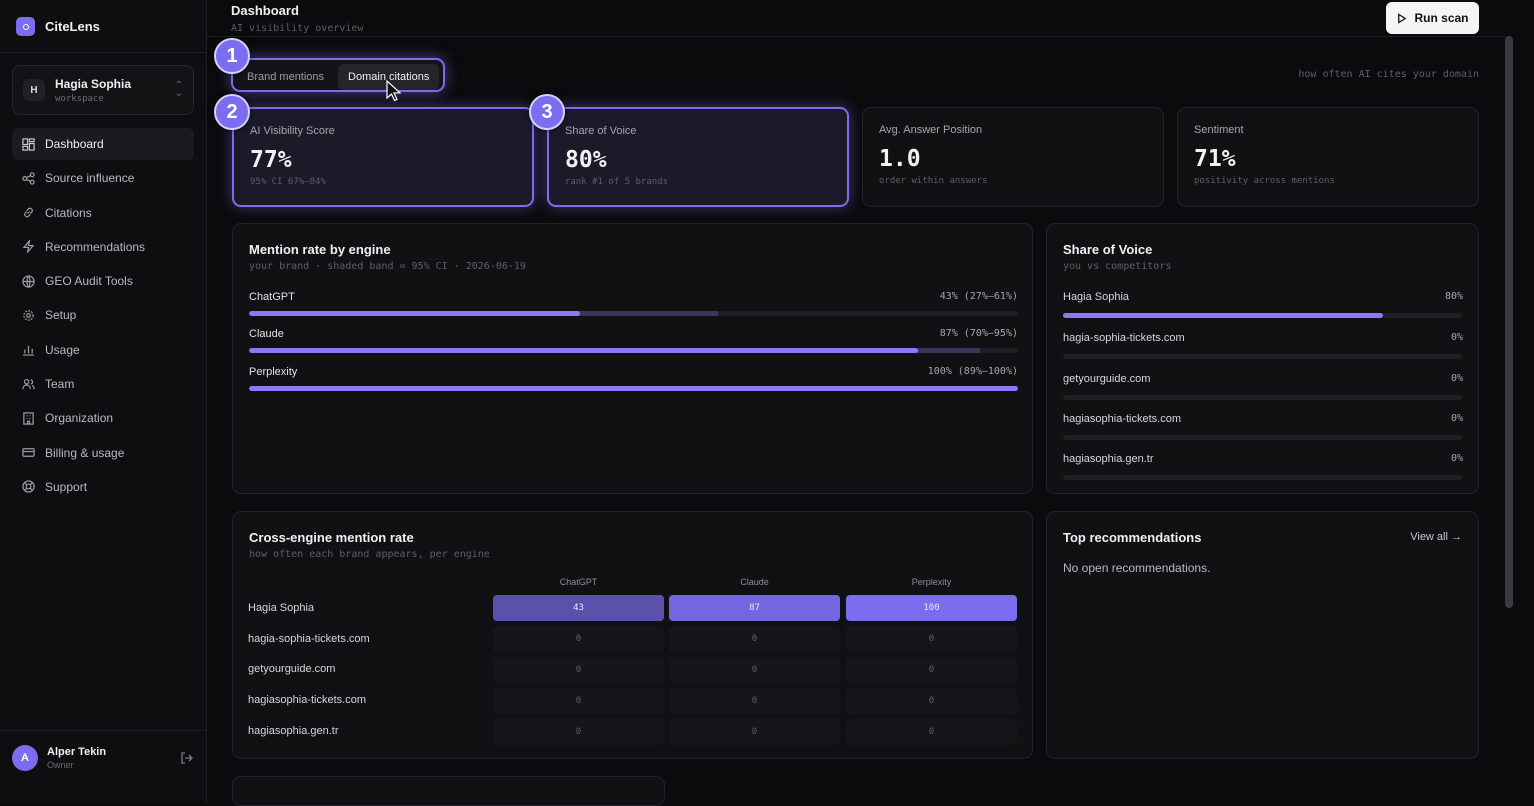 This screenshot has height=806, width=1534. I want to click on toggle-domain-citations: Domain citations, so click(389, 77).